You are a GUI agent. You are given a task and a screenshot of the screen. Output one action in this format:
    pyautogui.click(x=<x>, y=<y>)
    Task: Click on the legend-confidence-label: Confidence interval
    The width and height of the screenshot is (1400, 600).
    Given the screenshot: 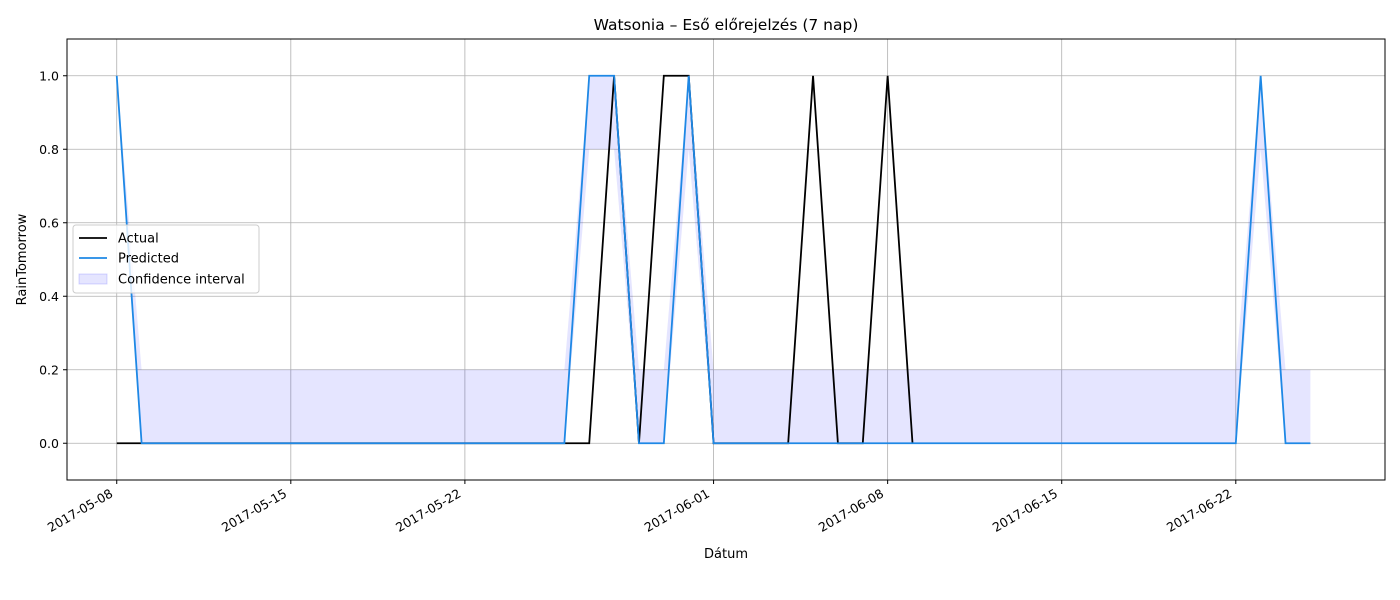 What is the action you would take?
    pyautogui.click(x=181, y=280)
    